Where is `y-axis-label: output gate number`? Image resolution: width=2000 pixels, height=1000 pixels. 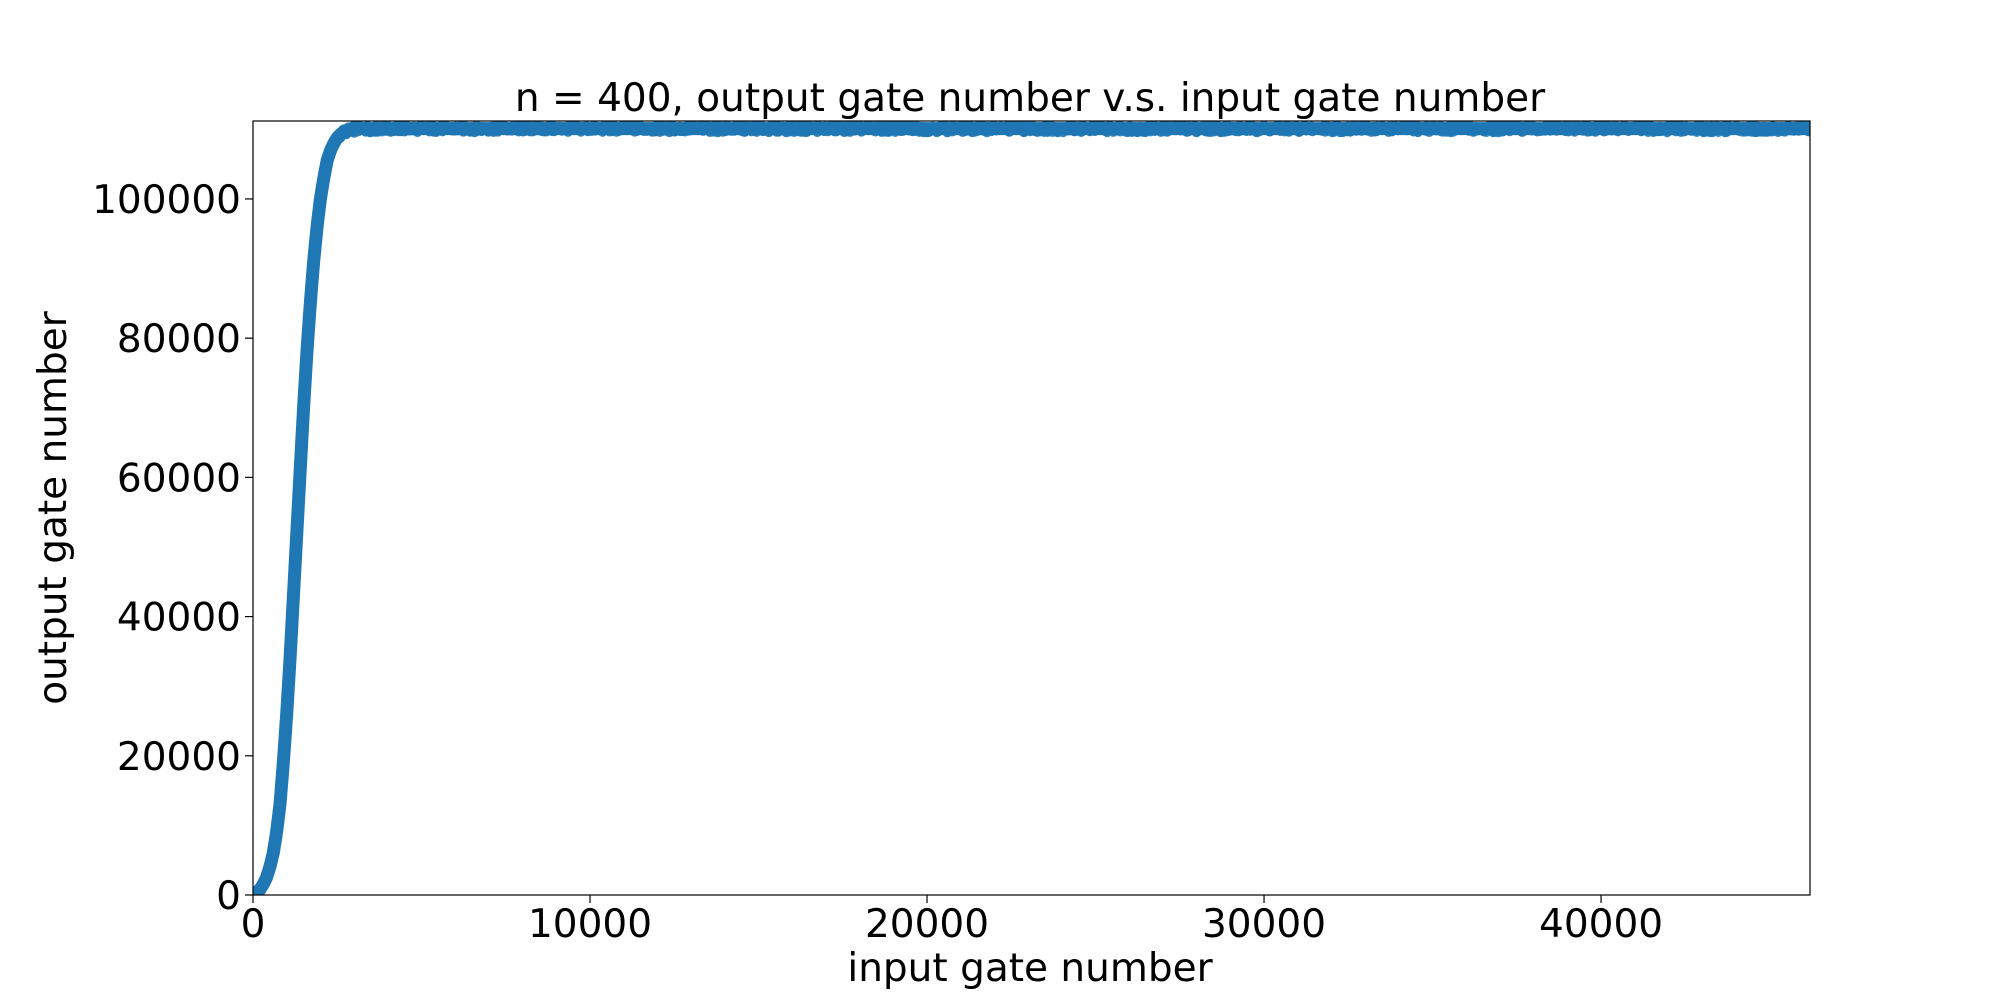 y-axis-label: output gate number is located at coordinates (53, 507).